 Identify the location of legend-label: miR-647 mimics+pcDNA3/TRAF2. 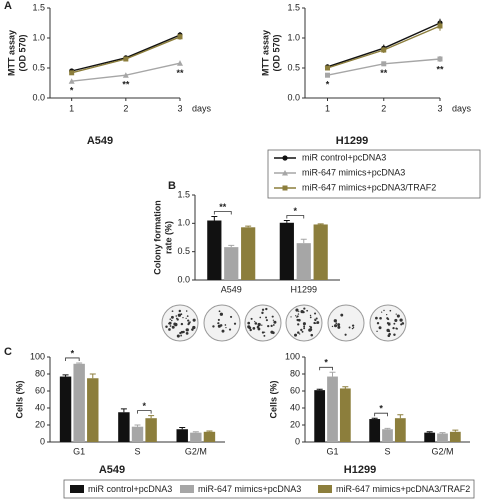
(369, 187).